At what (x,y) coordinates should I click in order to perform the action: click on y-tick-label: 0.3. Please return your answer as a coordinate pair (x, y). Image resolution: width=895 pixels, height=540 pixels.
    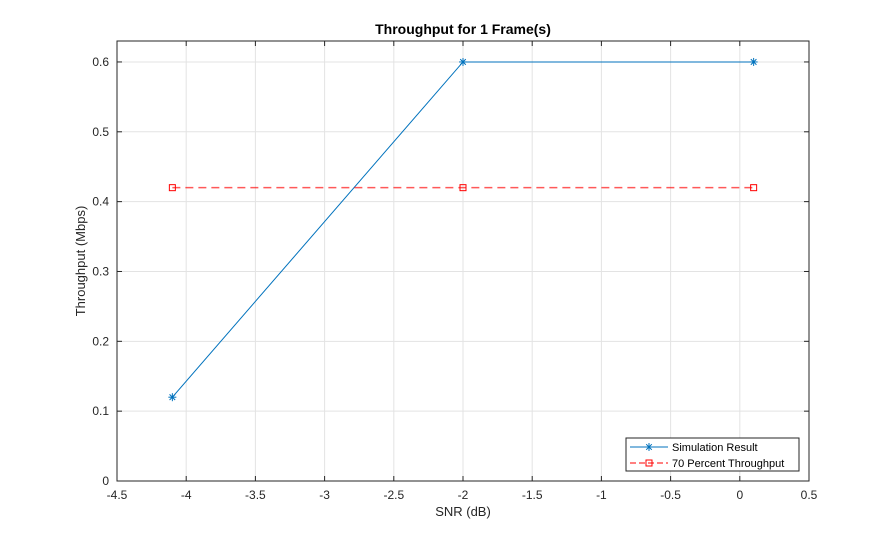
    Looking at the image, I should click on (100, 271).